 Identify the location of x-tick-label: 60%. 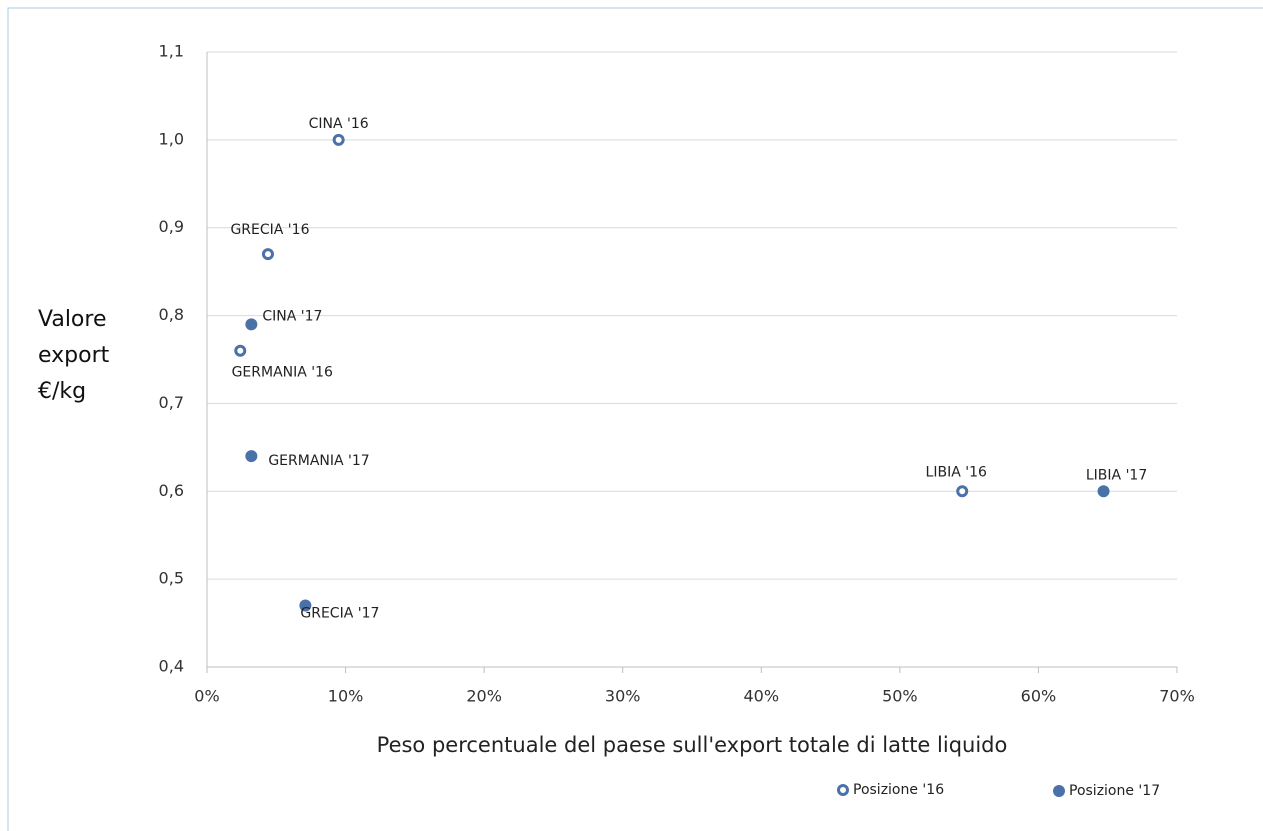
(1039, 696).